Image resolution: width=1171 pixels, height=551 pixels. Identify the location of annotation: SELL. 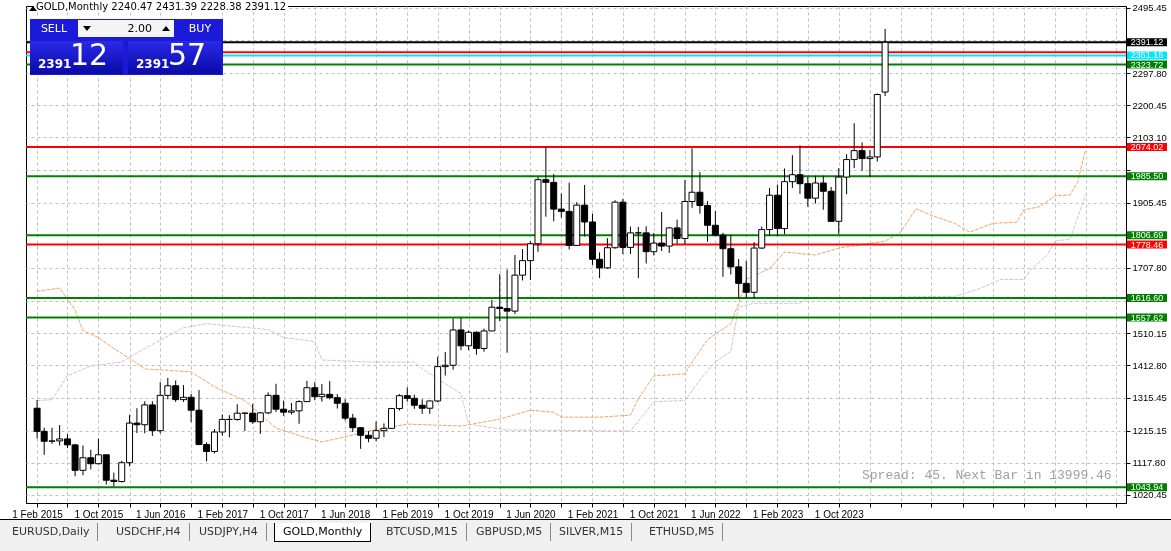
(54, 29).